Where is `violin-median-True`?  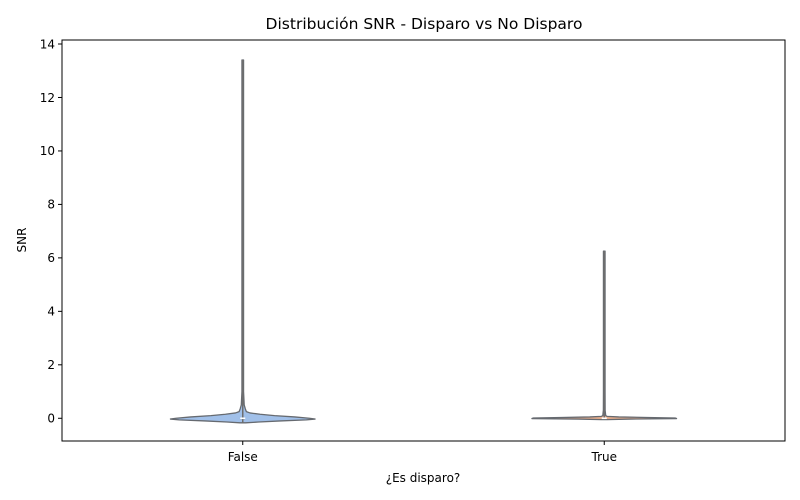 violin-median-True is located at coordinates (604, 418).